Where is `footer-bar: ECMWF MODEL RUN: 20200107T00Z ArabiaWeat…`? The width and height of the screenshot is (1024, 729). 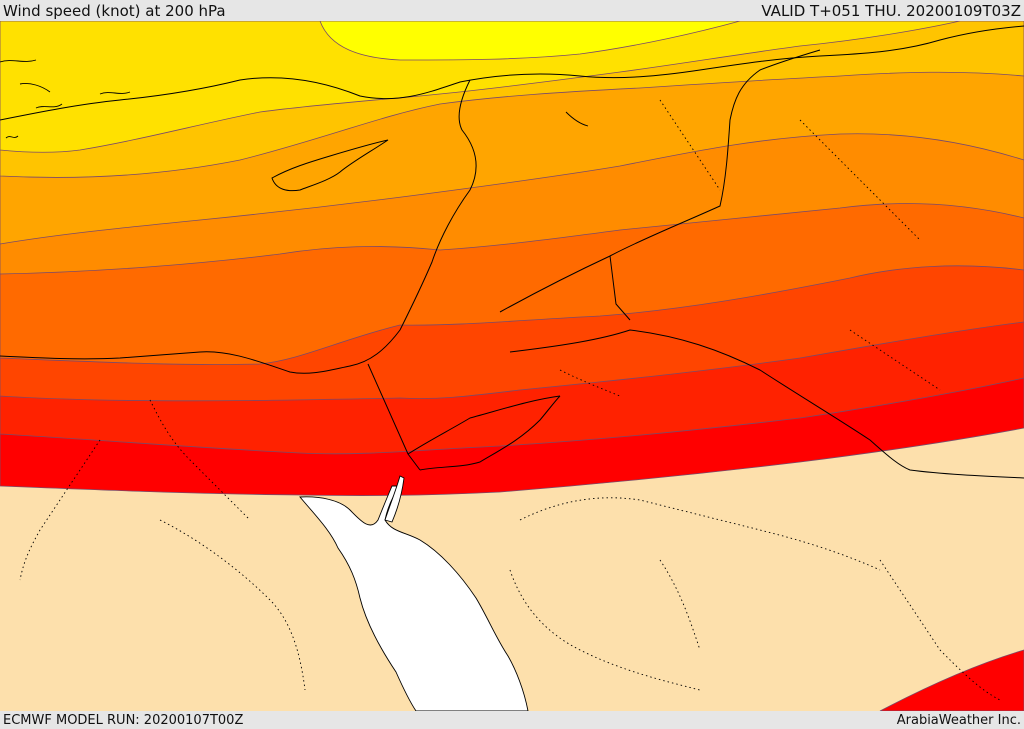 footer-bar: ECMWF MODEL RUN: 20200107T00Z ArabiaWeat… is located at coordinates (512, 720).